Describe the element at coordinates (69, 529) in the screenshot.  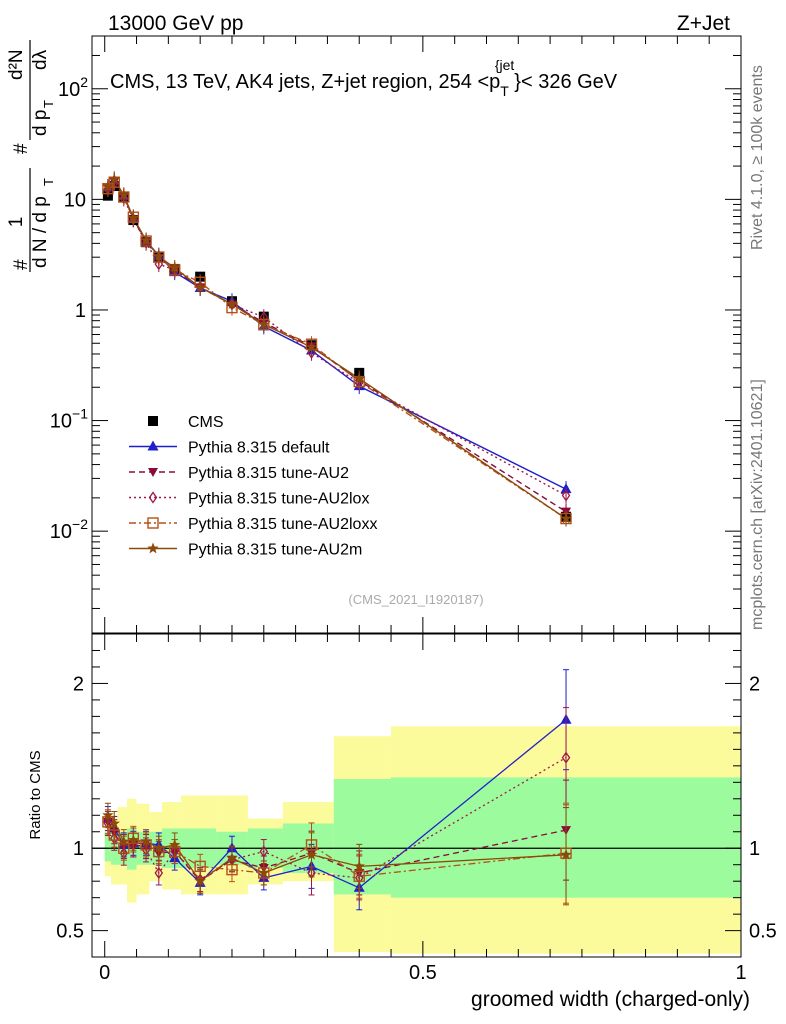
I see `main-y-tick-label: 10⁻²` at that location.